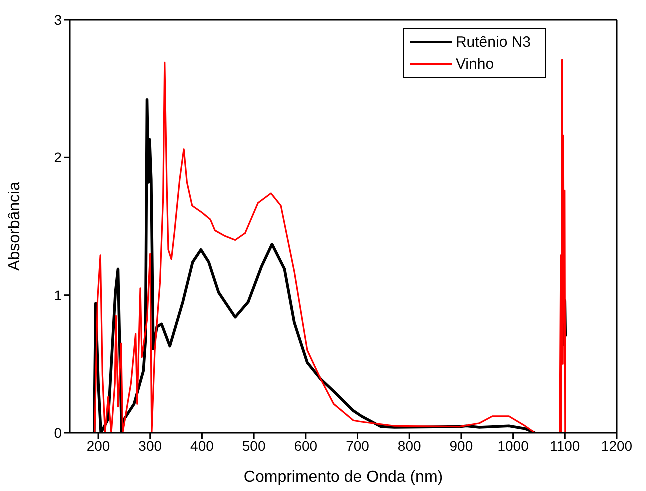  I want to click on x-tick-label: 800, so click(410, 446).